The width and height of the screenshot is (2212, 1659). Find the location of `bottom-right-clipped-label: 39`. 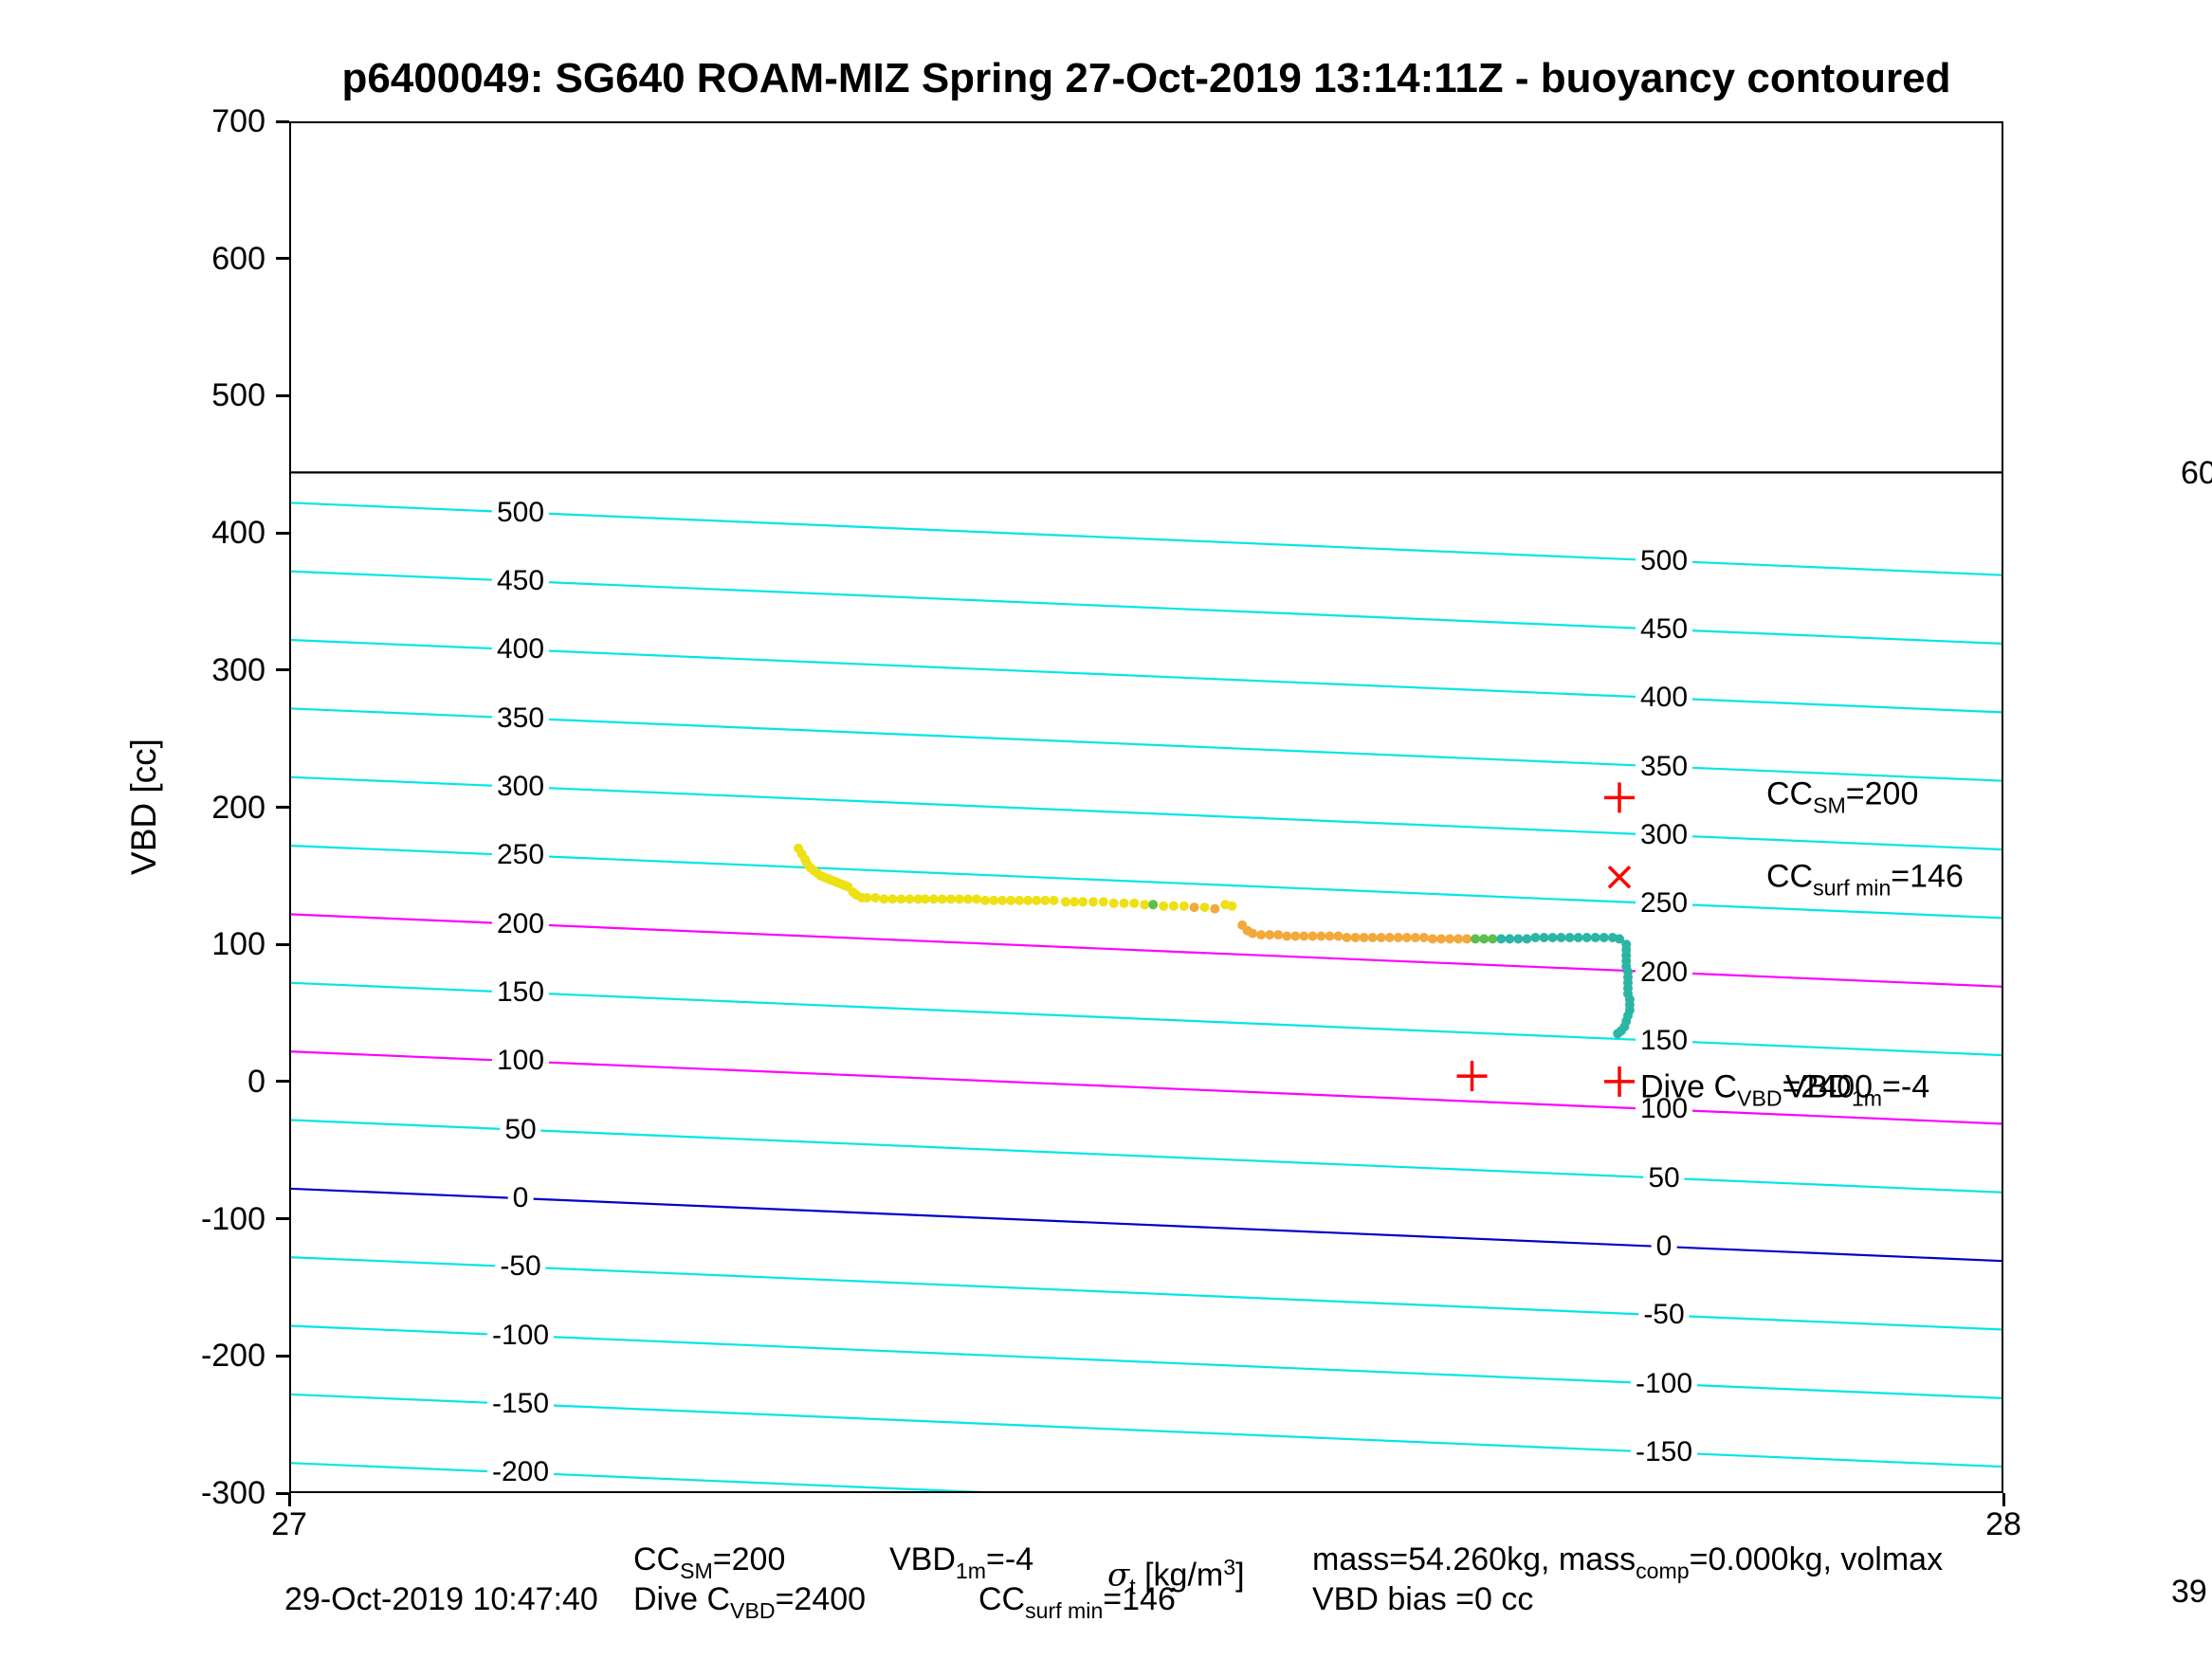

bottom-right-clipped-label: 39 is located at coordinates (2189, 1592).